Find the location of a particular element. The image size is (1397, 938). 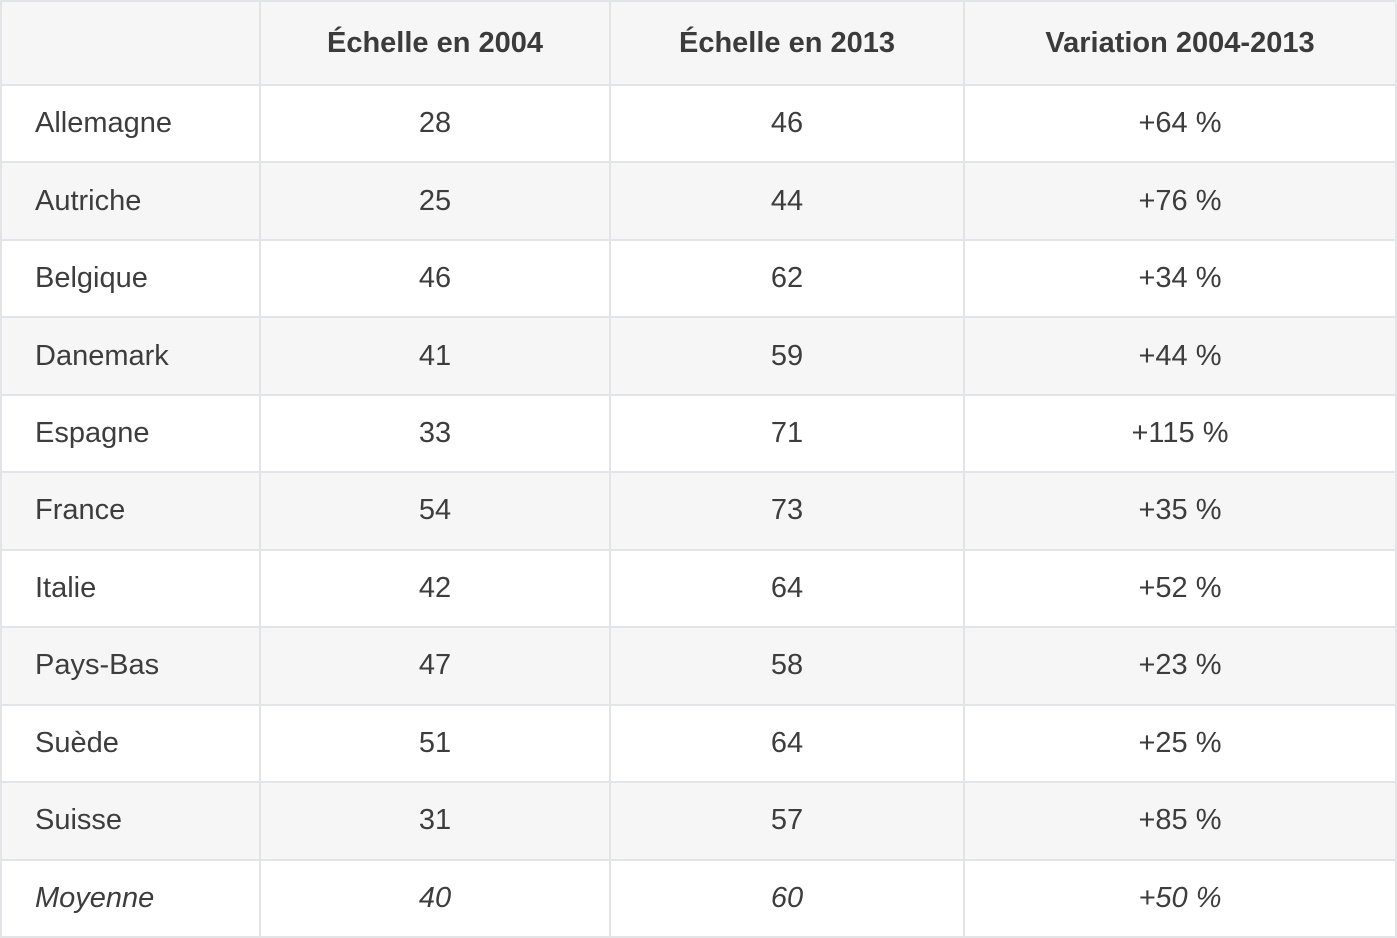

variation-cell: +64 % is located at coordinates (1180, 123).